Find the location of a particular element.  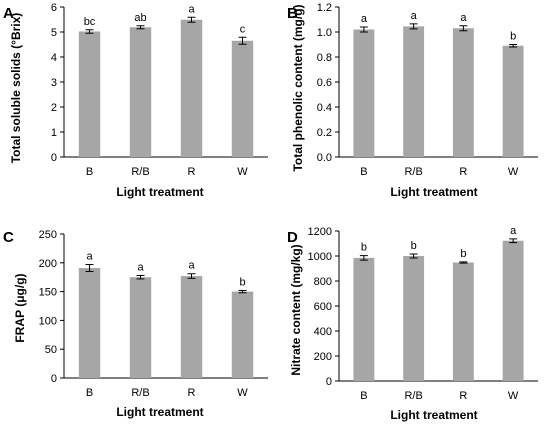

category-label-c: W is located at coordinates (242, 393).